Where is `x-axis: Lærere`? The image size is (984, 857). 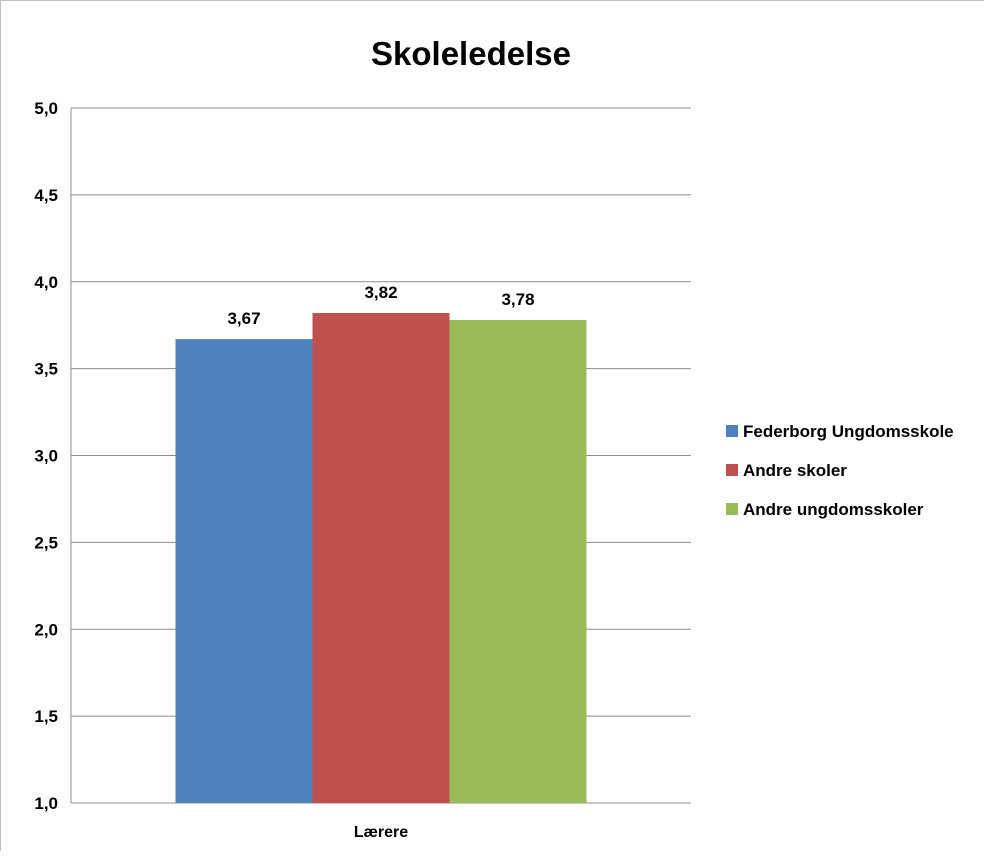
x-axis: Lærere is located at coordinates (381, 832).